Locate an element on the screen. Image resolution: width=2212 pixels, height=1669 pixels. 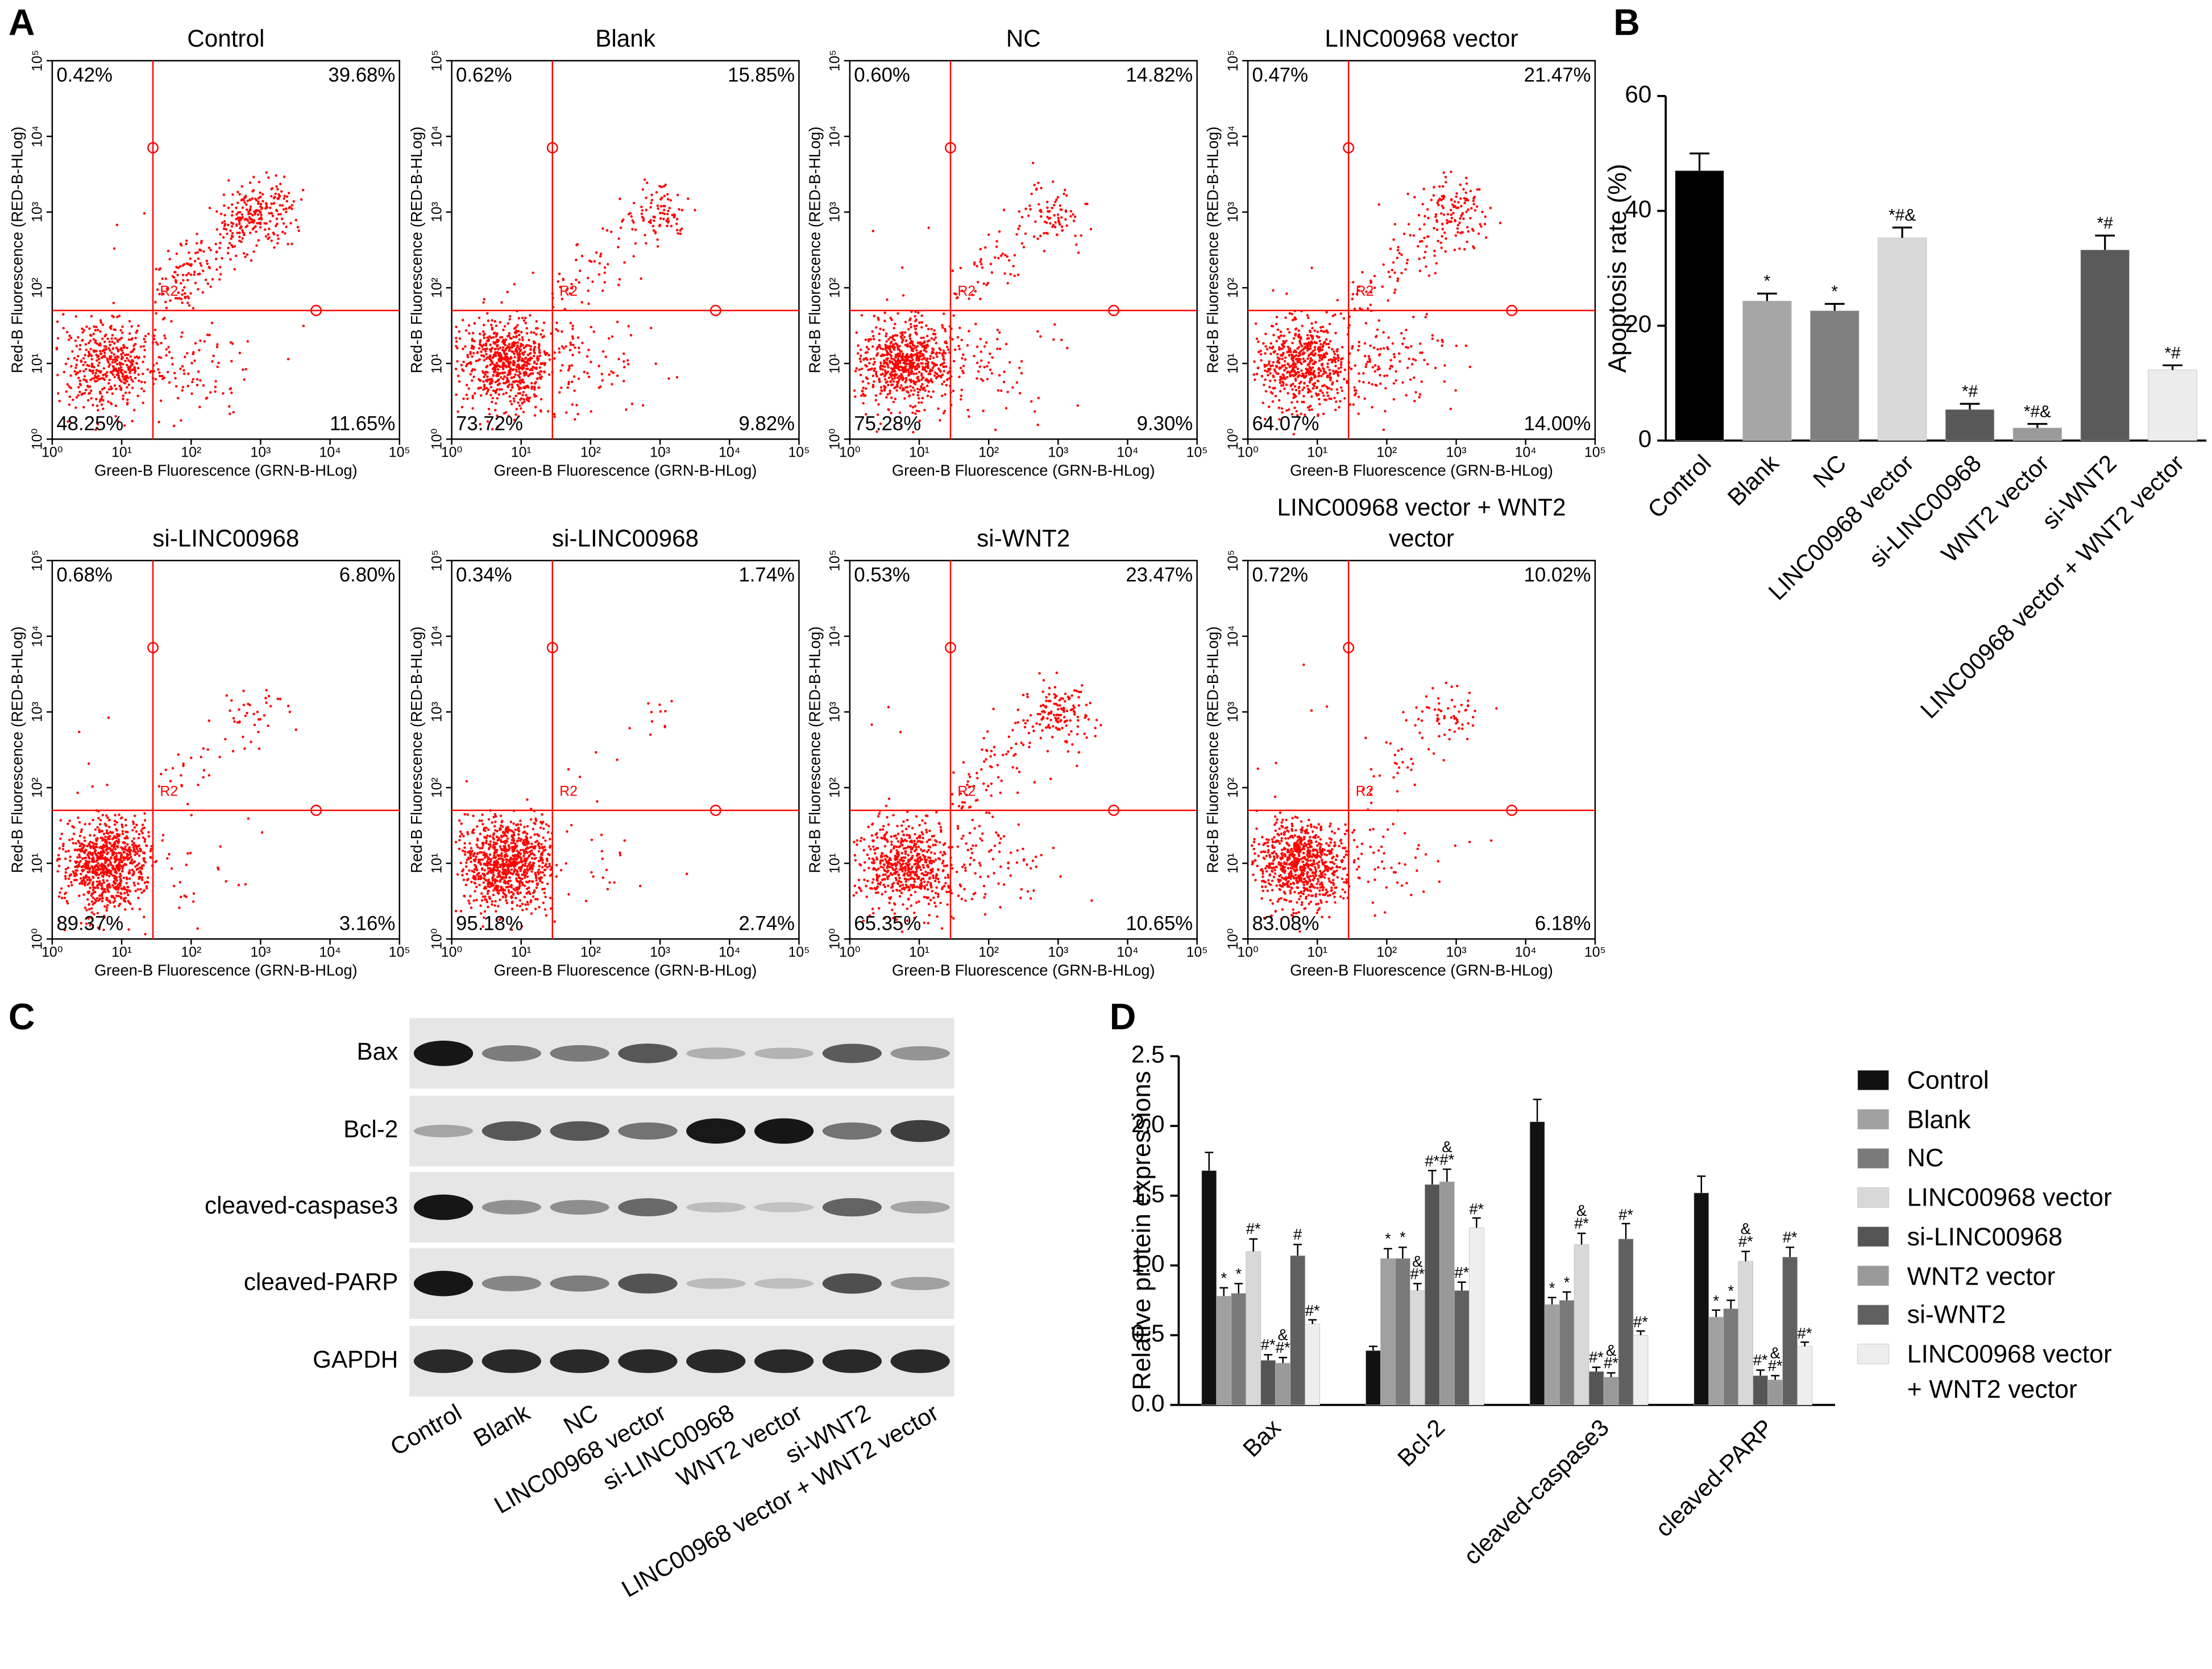
x-tick-label: 10⁵ is located at coordinates (399, 953).